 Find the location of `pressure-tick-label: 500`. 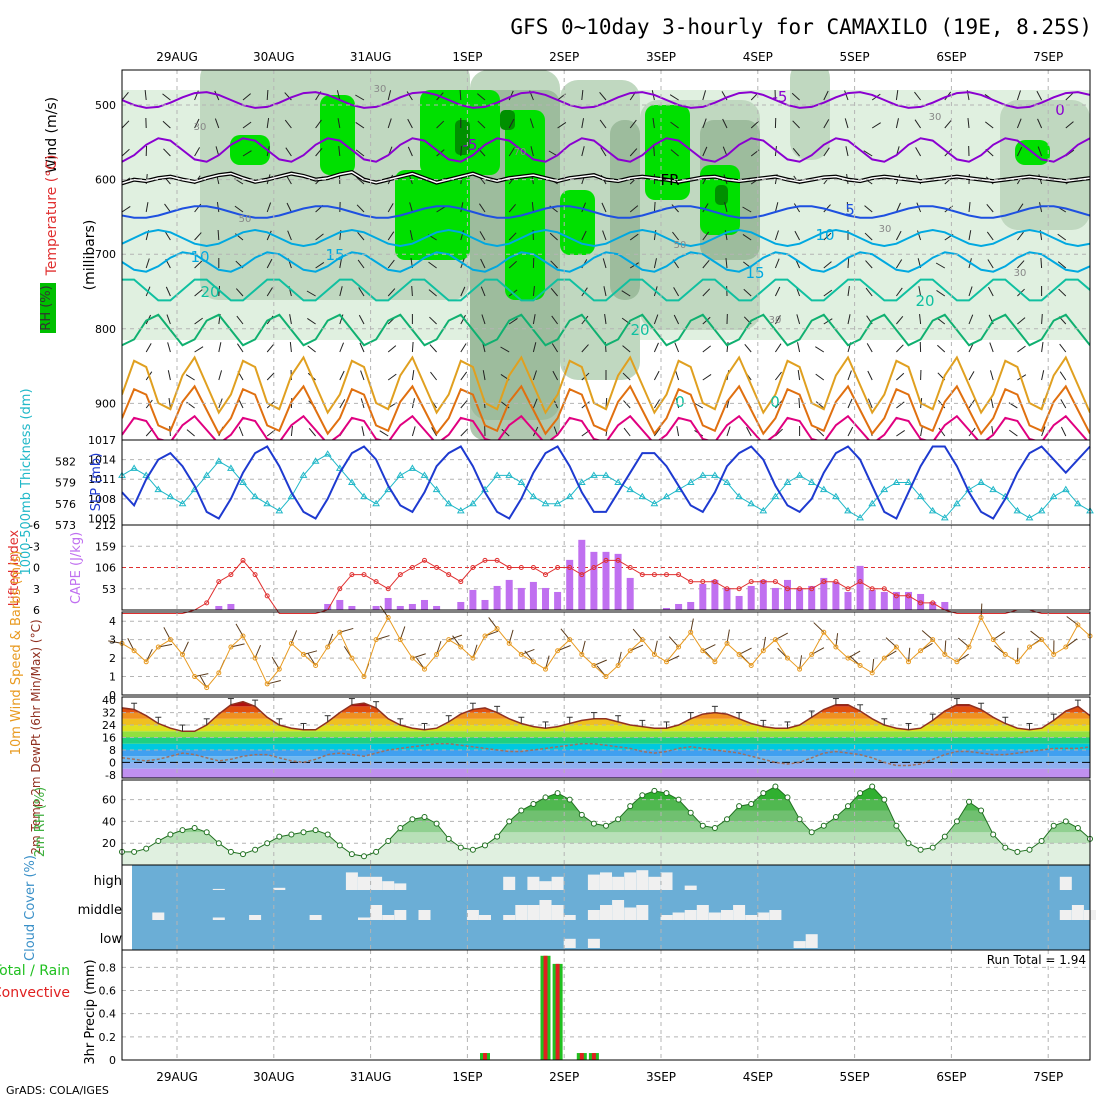

pressure-tick-label: 500 is located at coordinates (105, 105).